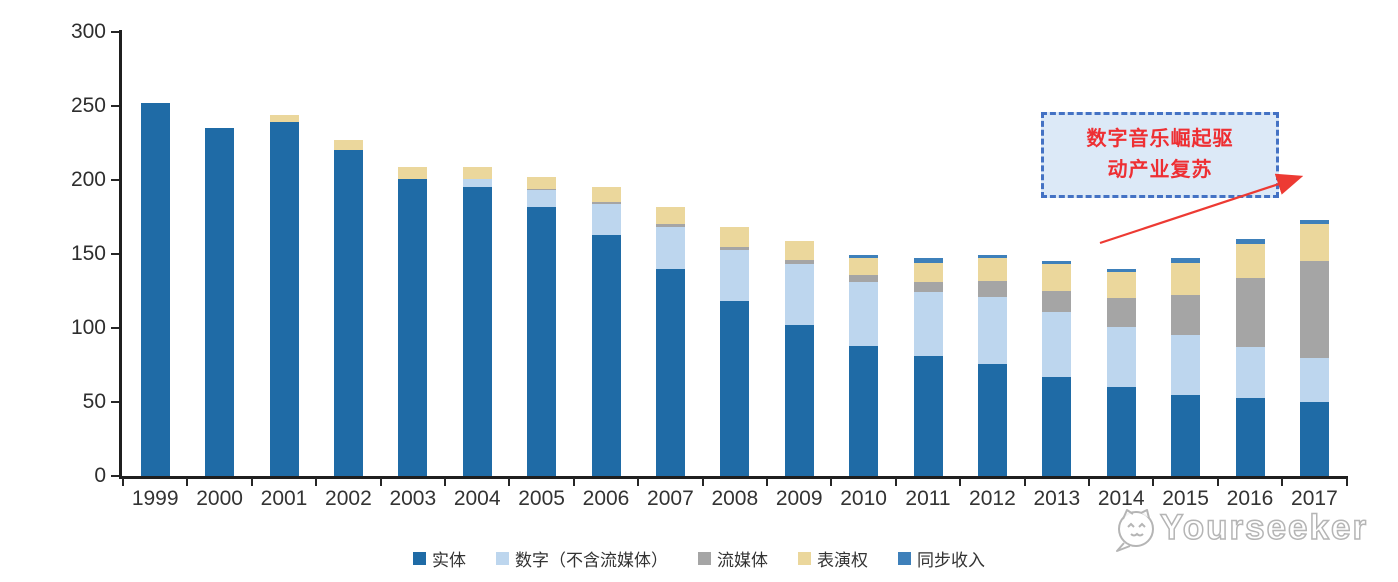 The image size is (1398, 582). What do you see at coordinates (842, 560) in the screenshot?
I see `legend-label: 表演权` at bounding box center [842, 560].